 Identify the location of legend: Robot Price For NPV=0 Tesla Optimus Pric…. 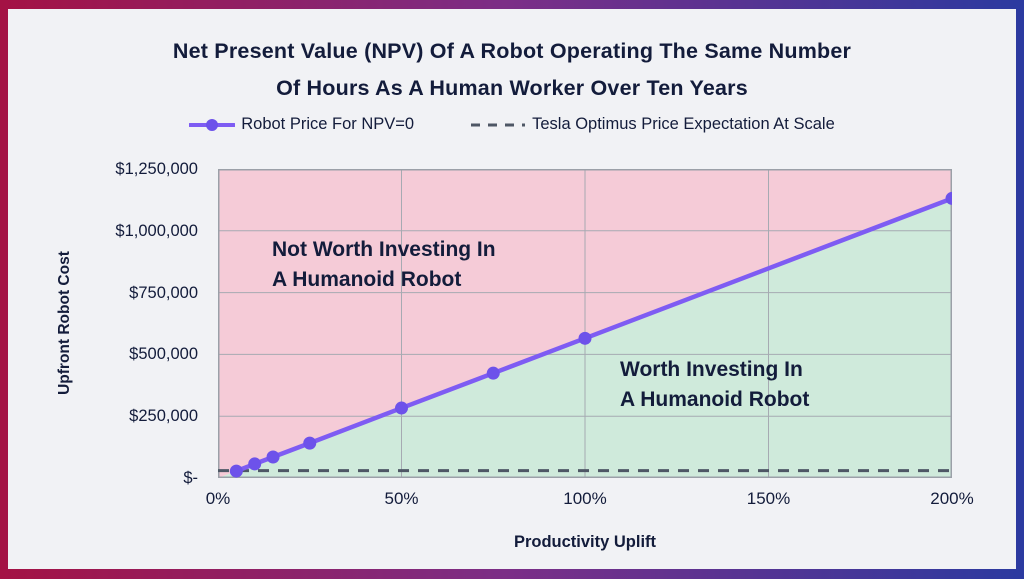
(512, 124).